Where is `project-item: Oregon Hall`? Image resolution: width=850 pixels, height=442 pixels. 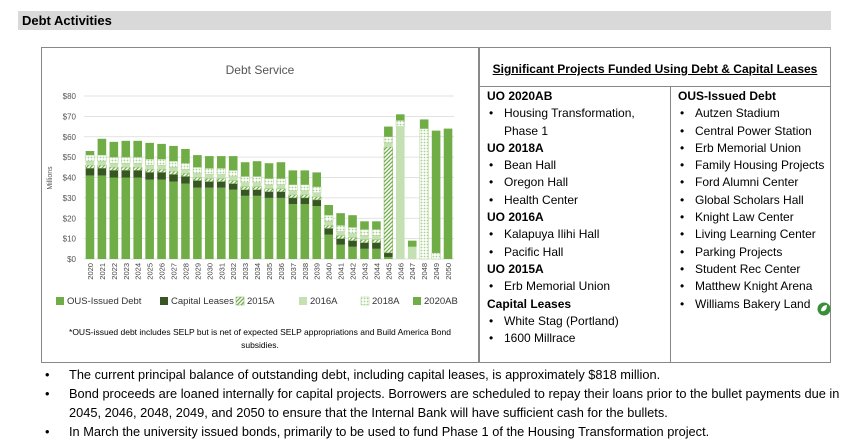
project-item: Oregon Hall is located at coordinates (577, 183).